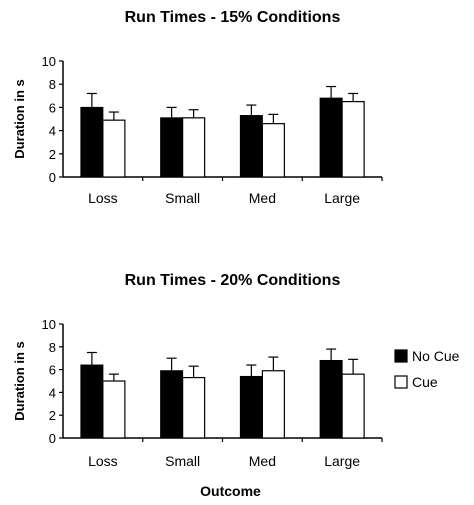 This screenshot has height=505, width=474. What do you see at coordinates (233, 17) in the screenshot?
I see `chart-title: Run Times - 15% Conditions` at bounding box center [233, 17].